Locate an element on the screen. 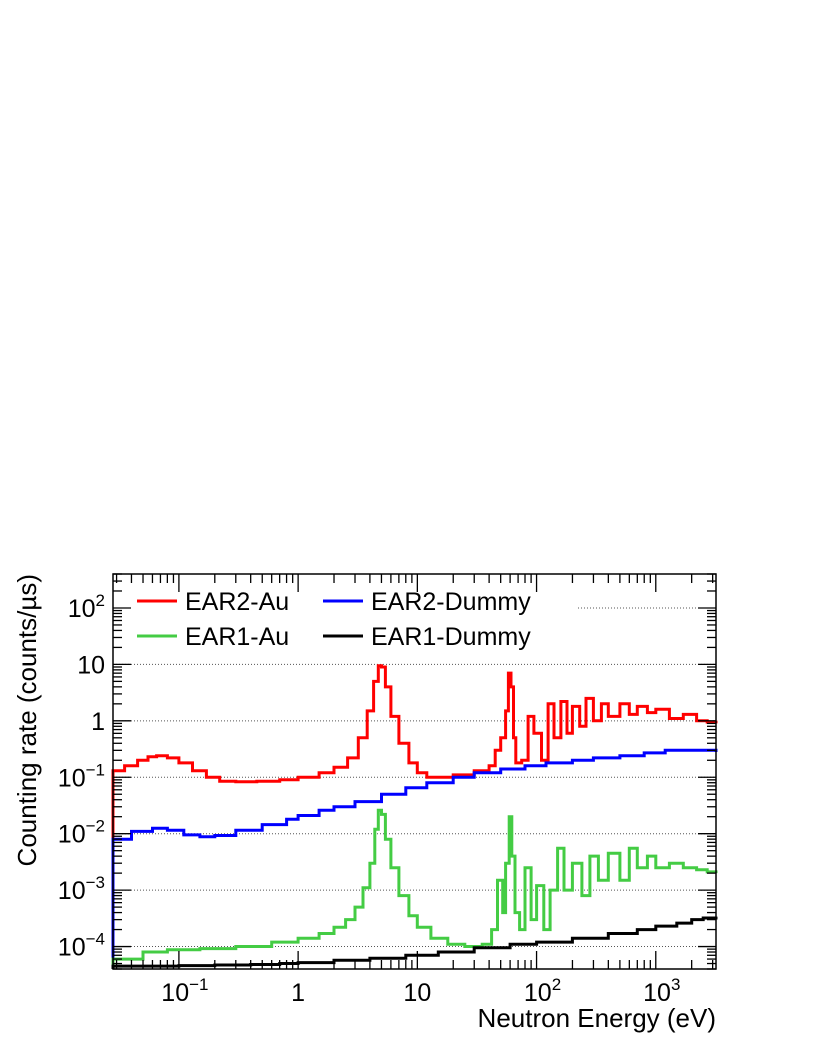  x-tick-label: 10² is located at coordinates (542, 991).